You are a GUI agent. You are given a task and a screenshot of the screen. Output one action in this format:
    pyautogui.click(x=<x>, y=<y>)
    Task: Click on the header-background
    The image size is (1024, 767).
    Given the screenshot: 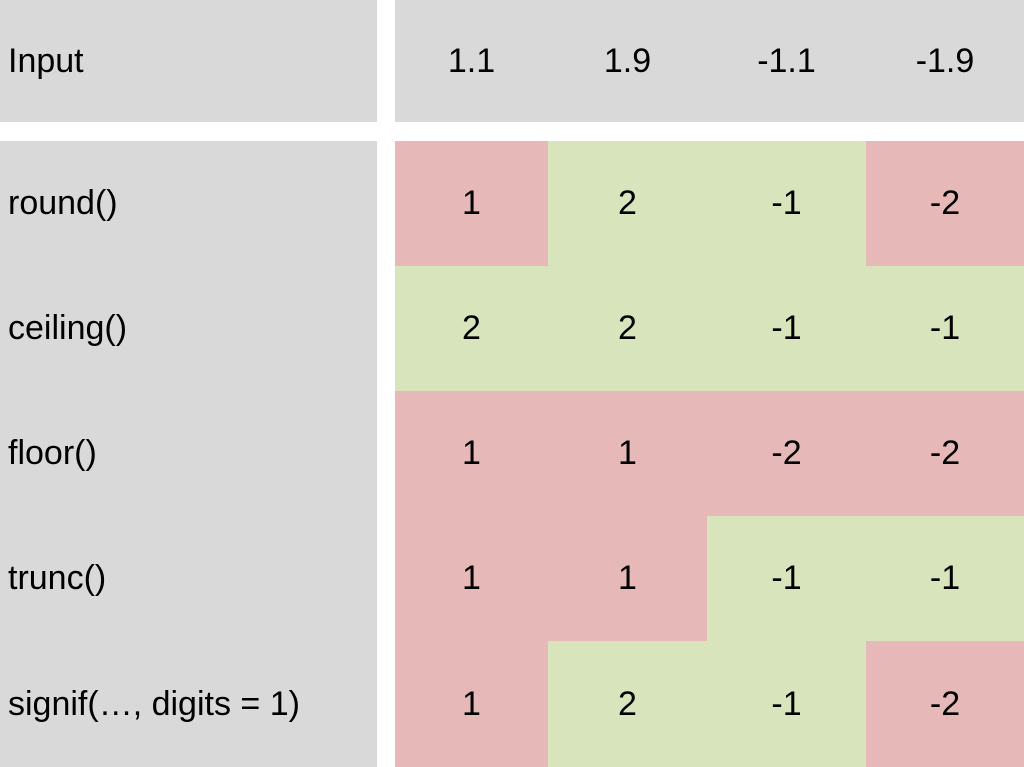 What is the action you would take?
    pyautogui.click(x=709, y=61)
    